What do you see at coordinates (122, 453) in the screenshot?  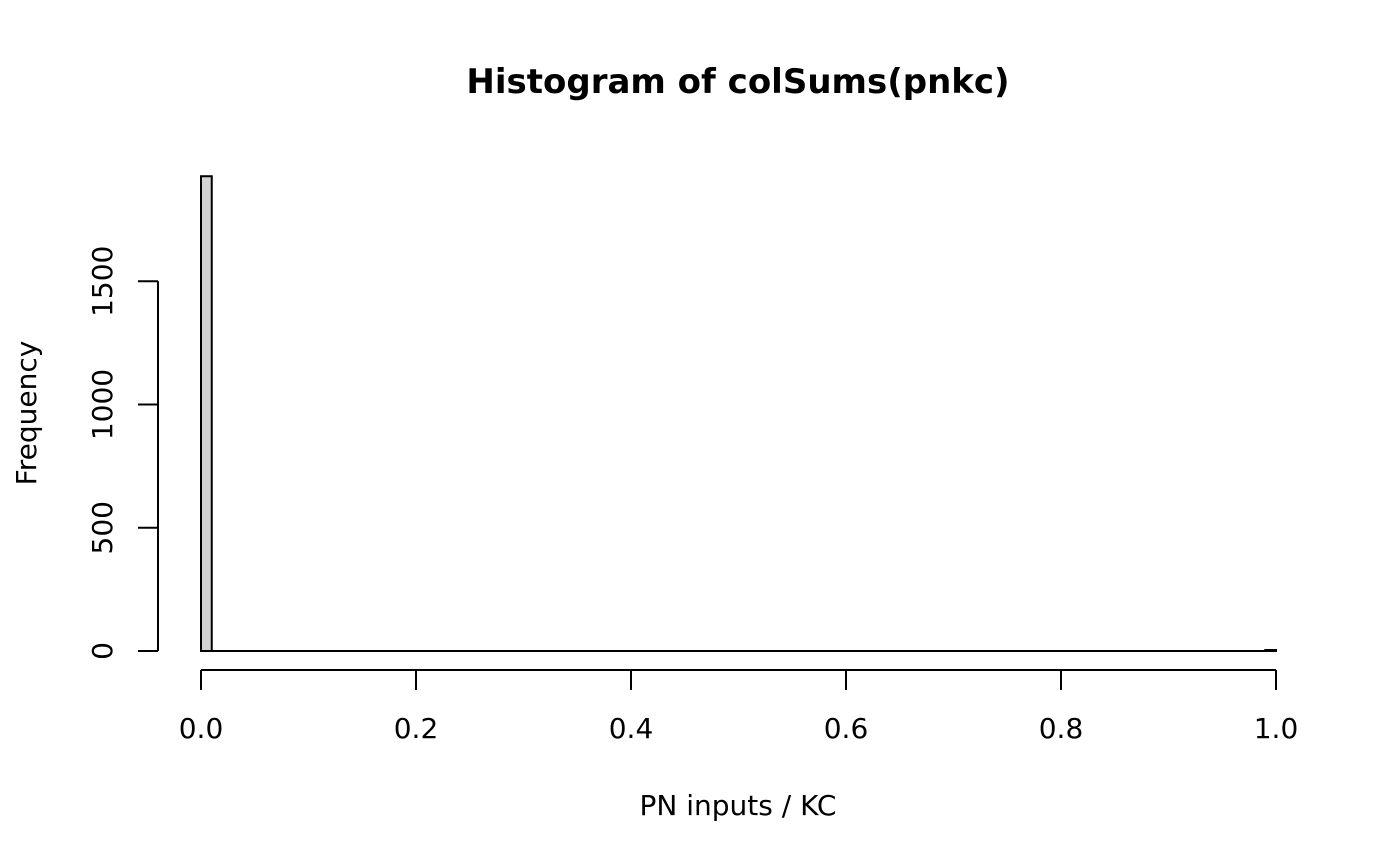 I see `y-axis: 0 500 1000 1500` at bounding box center [122, 453].